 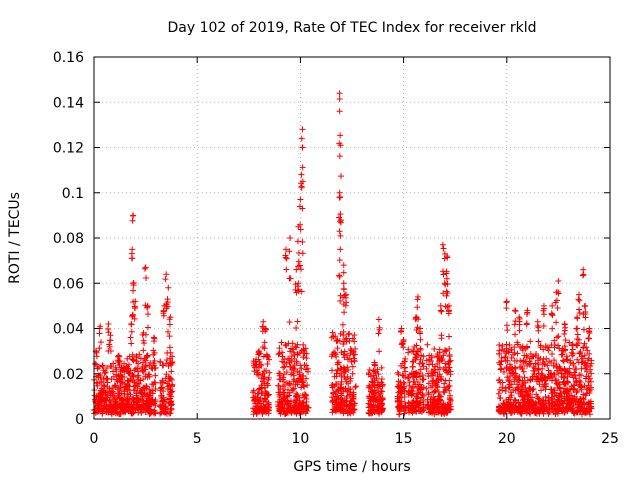 I want to click on x-tick-label: 10, so click(x=300, y=439).